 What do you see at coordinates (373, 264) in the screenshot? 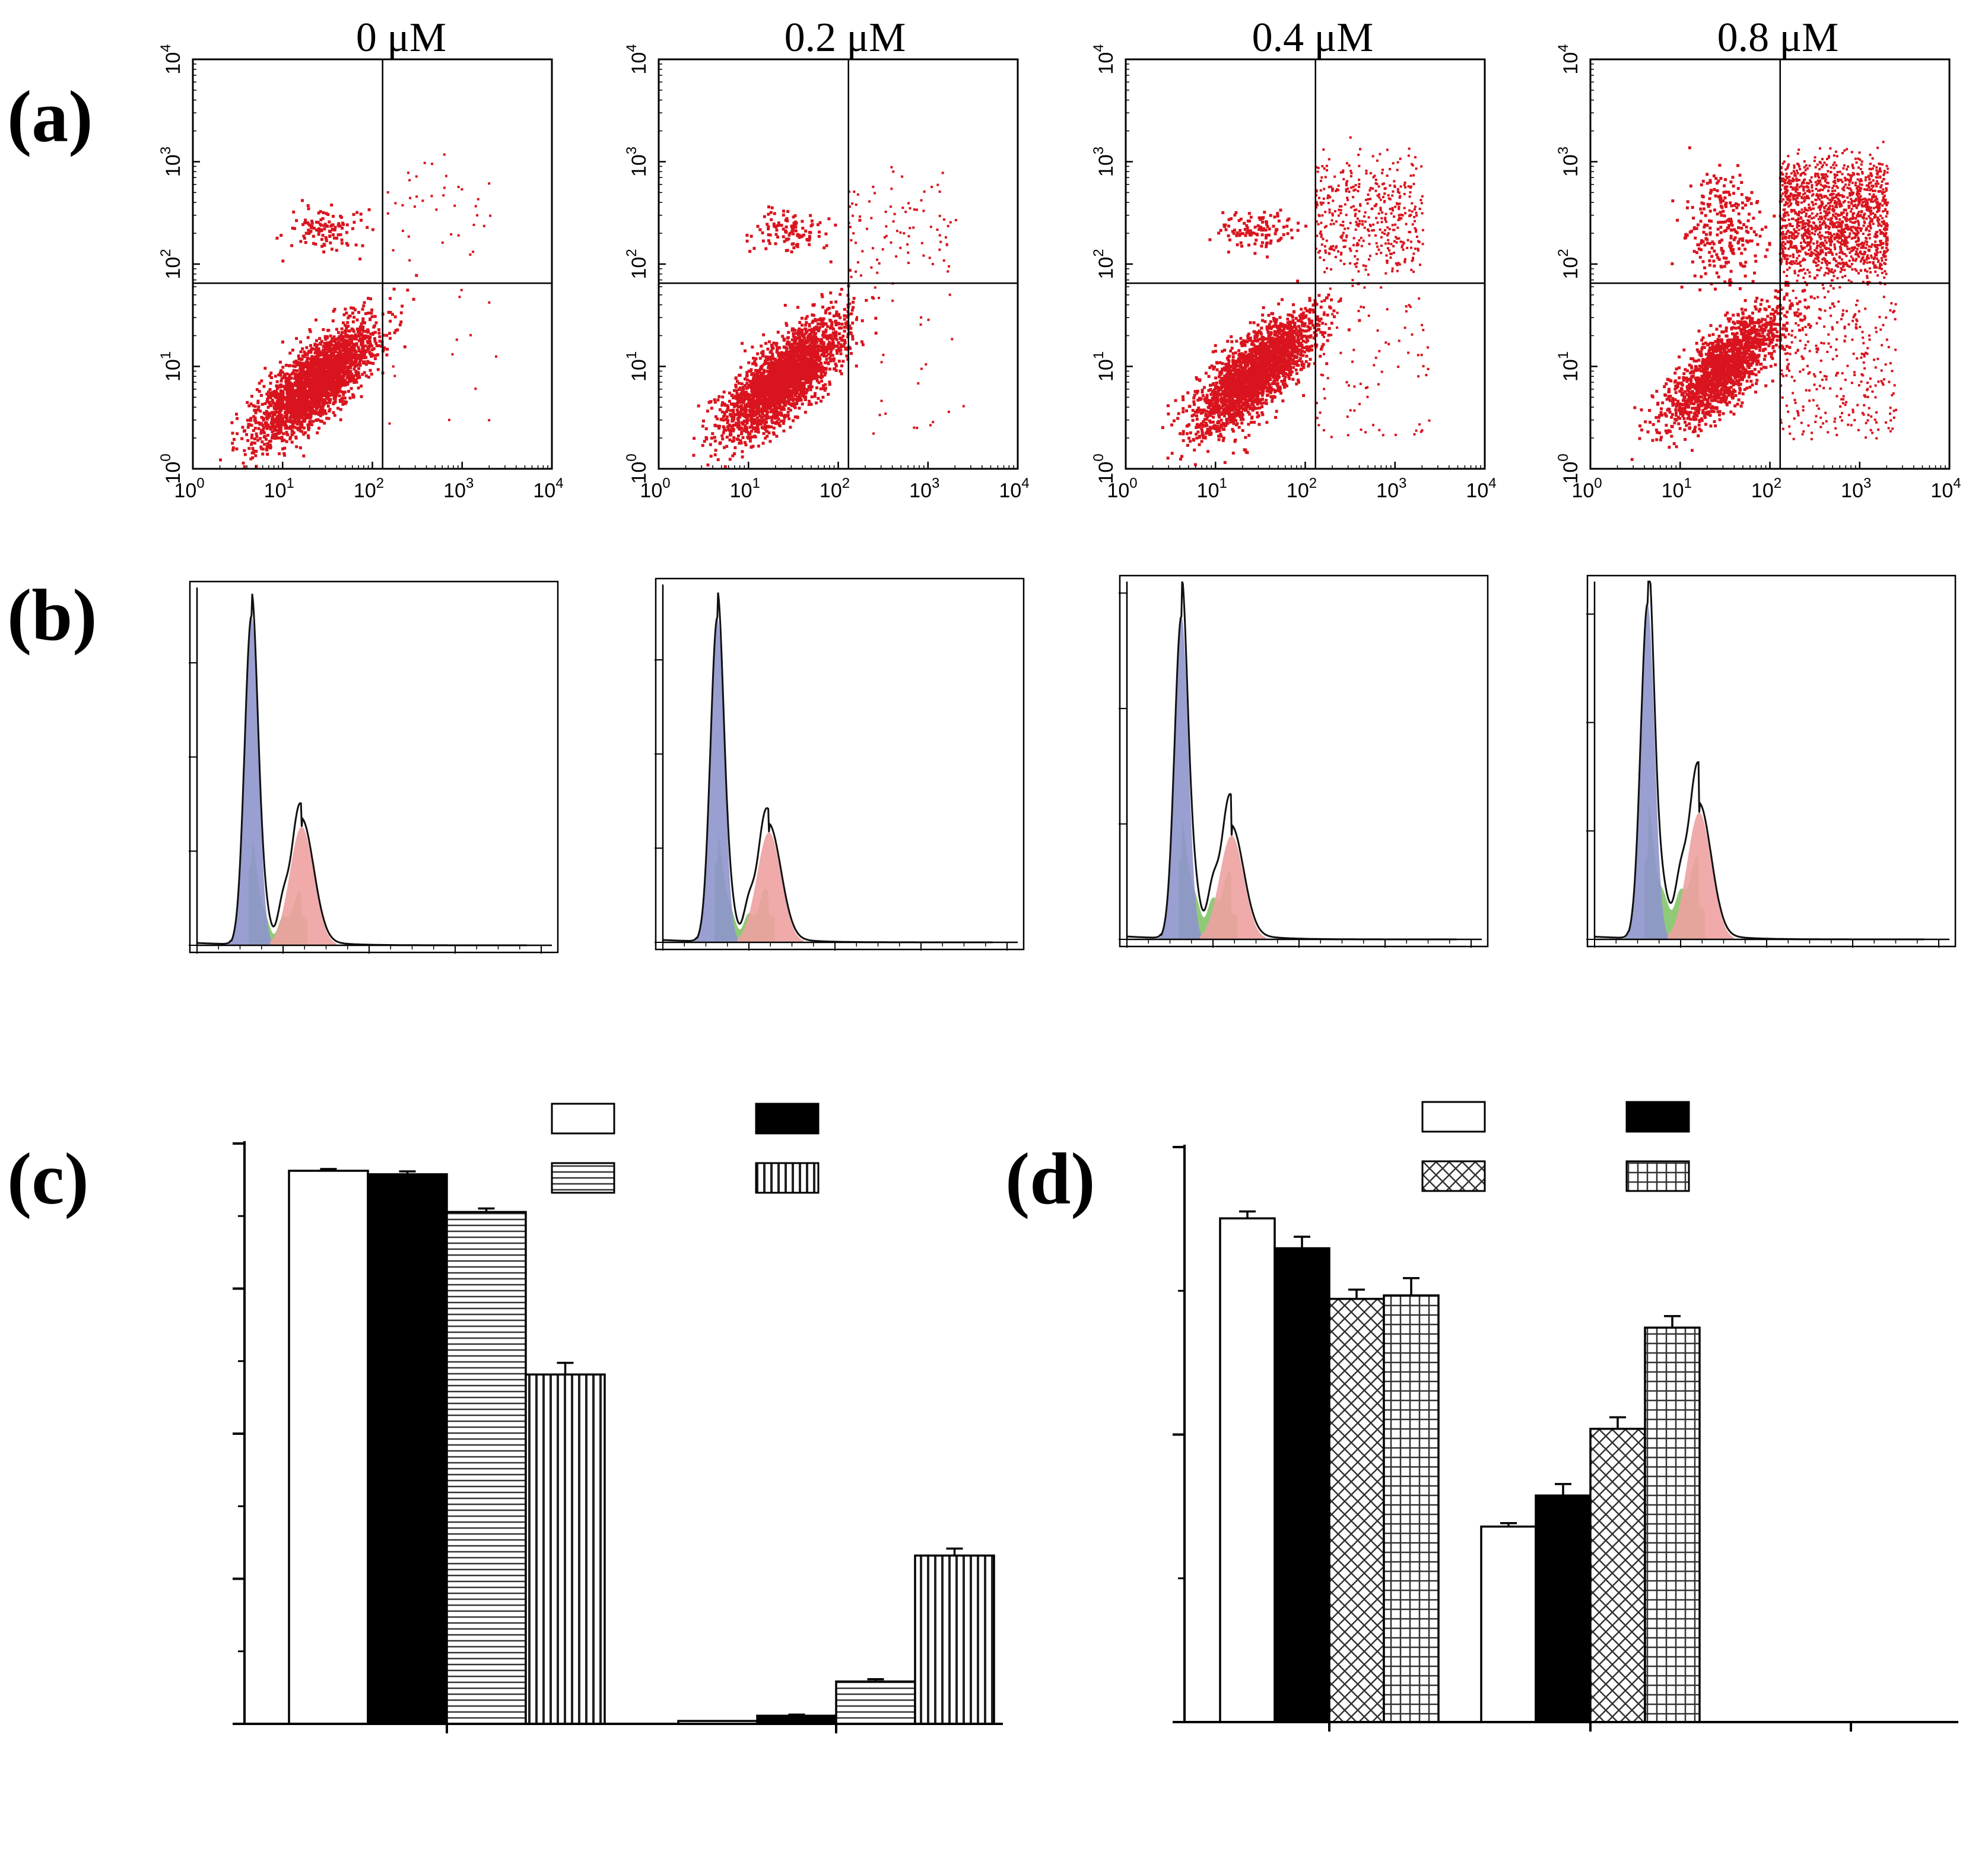
I see `flow-plot-frame` at bounding box center [373, 264].